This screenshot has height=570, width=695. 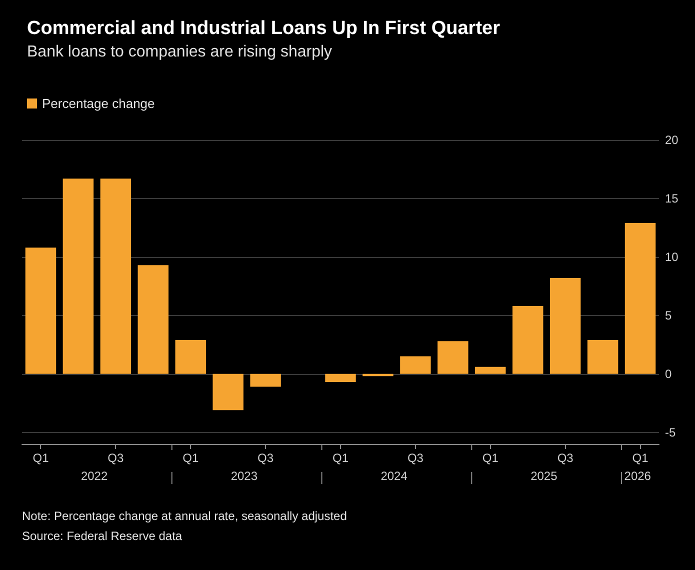 I want to click on y-tick-label: 0, so click(x=668, y=373).